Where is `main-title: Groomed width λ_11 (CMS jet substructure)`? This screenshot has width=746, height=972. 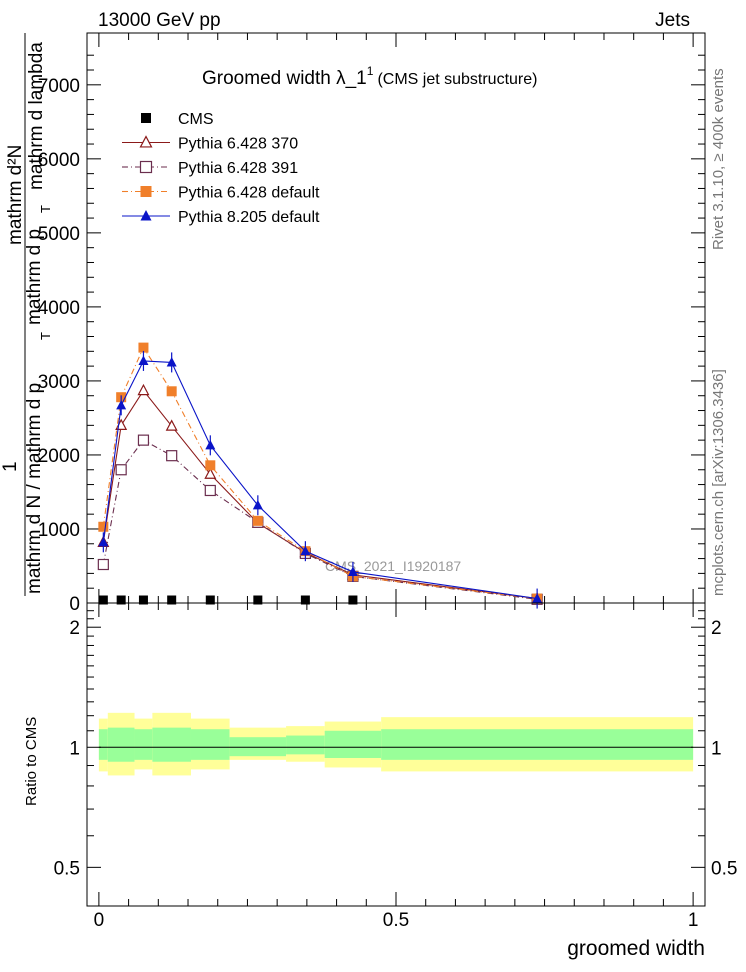 main-title: Groomed width λ_11 (CMS jet substructure) is located at coordinates (369, 76).